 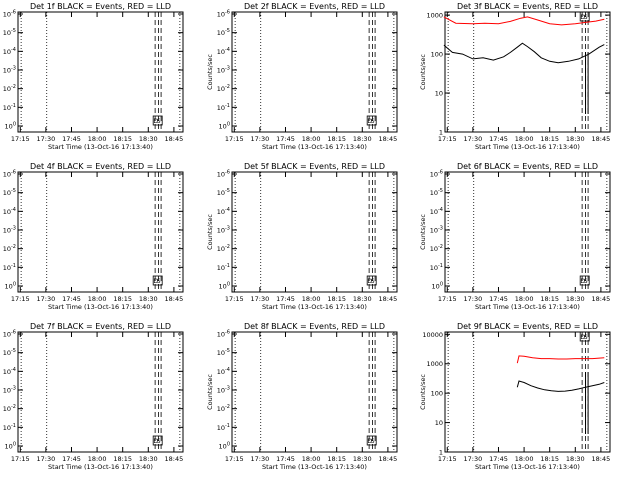 What do you see at coordinates (560, 359) in the screenshot?
I see `series-lld` at bounding box center [560, 359].